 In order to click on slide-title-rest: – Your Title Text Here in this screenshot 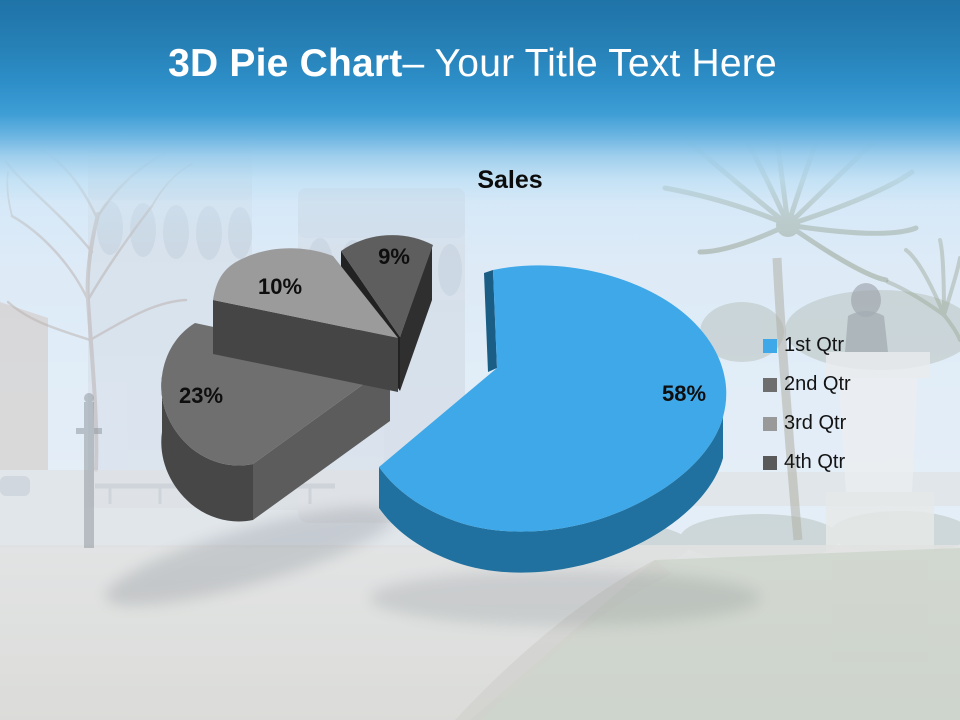, I will do `click(589, 63)`.